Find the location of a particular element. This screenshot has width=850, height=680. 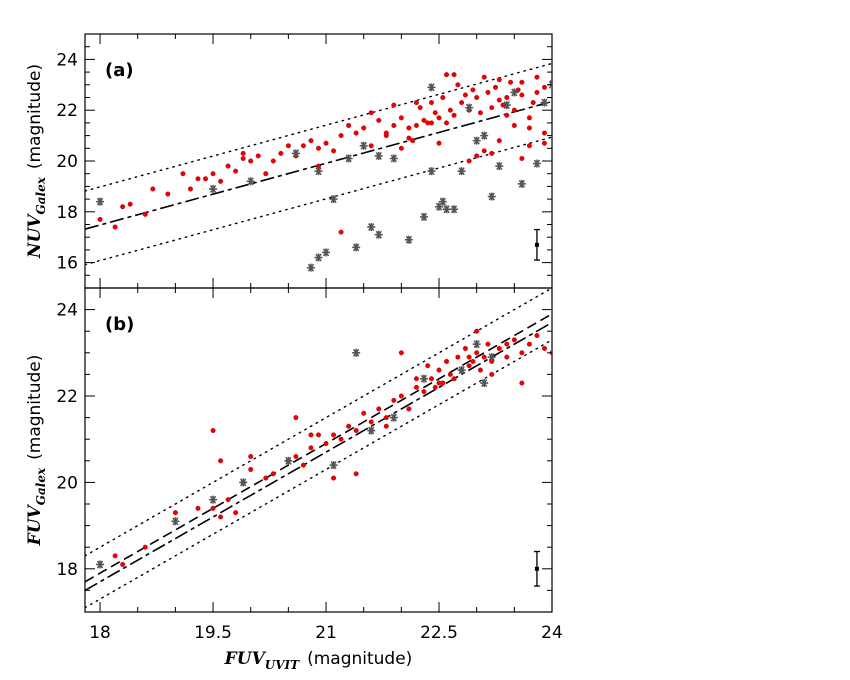

y-tick-label: 20 is located at coordinates (67, 483).